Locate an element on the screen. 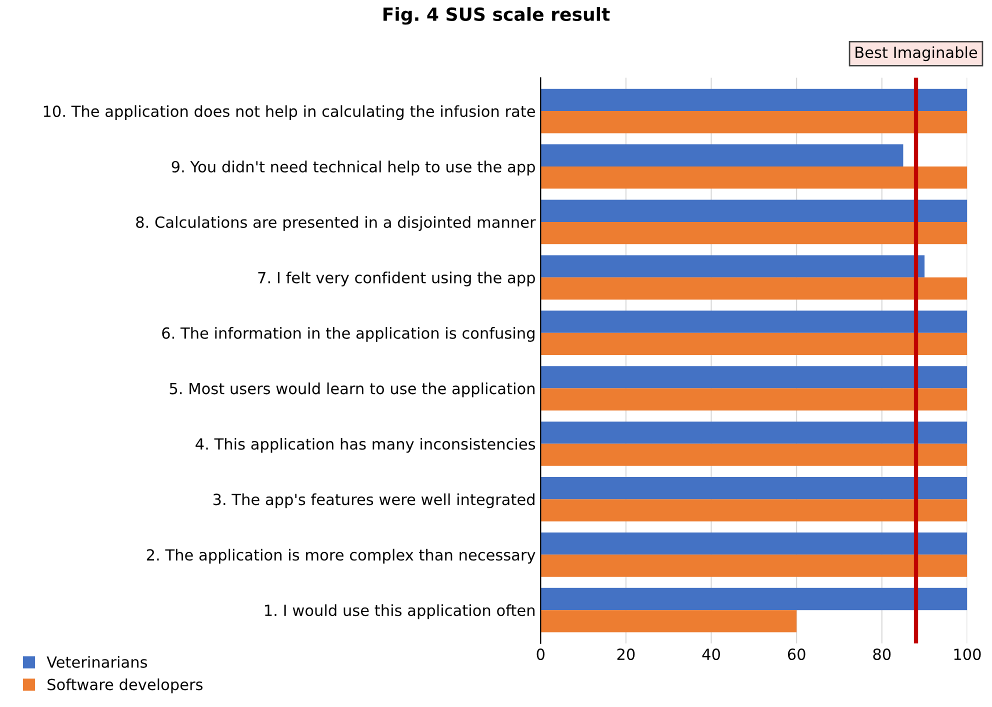 This screenshot has width=992, height=707. x-tick-label: 40 is located at coordinates (711, 654).